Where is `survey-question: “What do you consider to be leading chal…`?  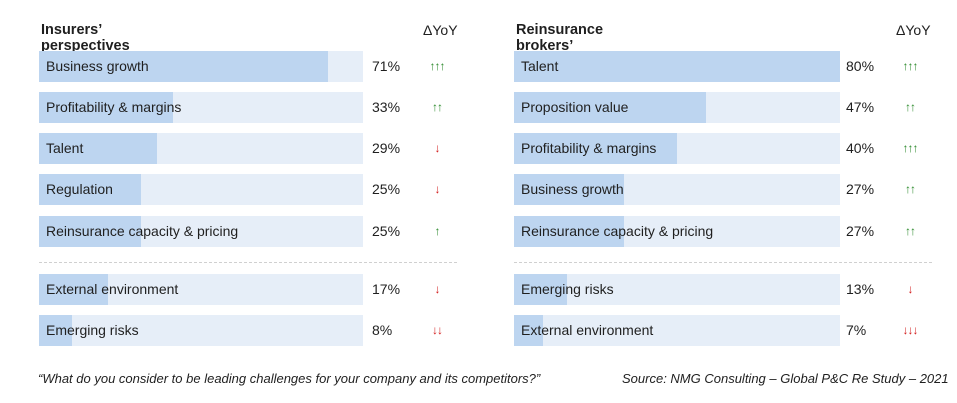
survey-question: “What do you consider to be leading chal… is located at coordinates (289, 378).